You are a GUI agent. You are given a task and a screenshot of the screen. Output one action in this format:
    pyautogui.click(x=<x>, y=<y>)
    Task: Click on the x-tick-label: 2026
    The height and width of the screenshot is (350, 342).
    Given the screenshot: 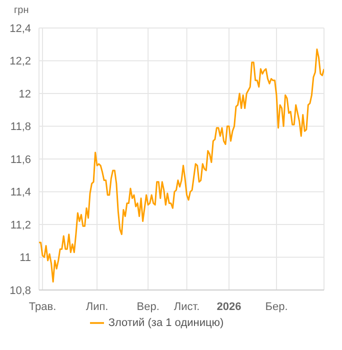 What is the action you would take?
    pyautogui.click(x=229, y=307)
    